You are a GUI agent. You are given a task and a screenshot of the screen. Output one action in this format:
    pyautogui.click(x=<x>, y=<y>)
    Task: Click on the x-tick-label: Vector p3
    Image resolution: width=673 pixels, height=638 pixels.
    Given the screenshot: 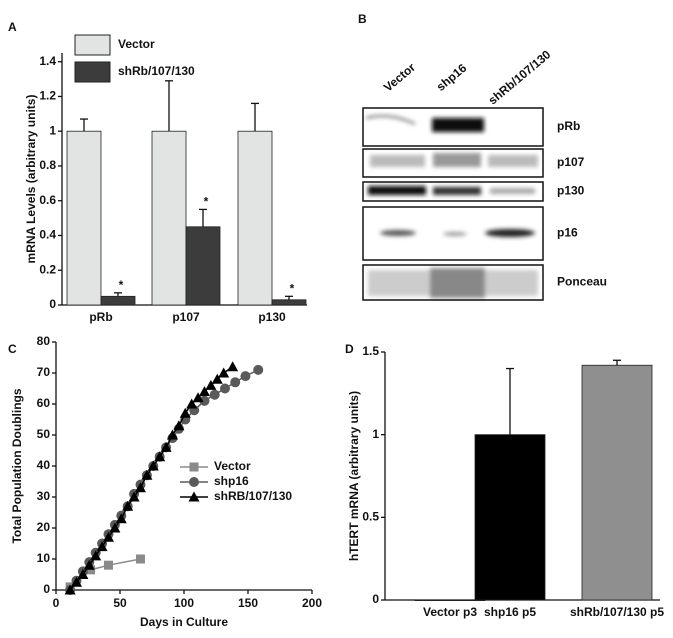 What is the action you would take?
    pyautogui.click(x=450, y=612)
    